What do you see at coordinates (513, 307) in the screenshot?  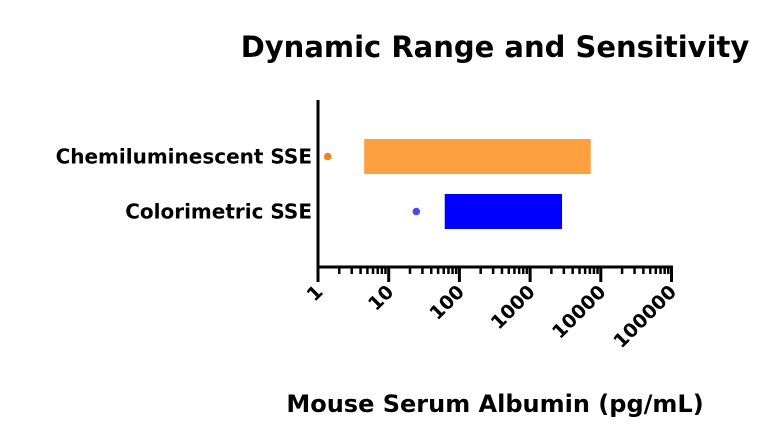 I see `x-tick-label: 1000` at bounding box center [513, 307].